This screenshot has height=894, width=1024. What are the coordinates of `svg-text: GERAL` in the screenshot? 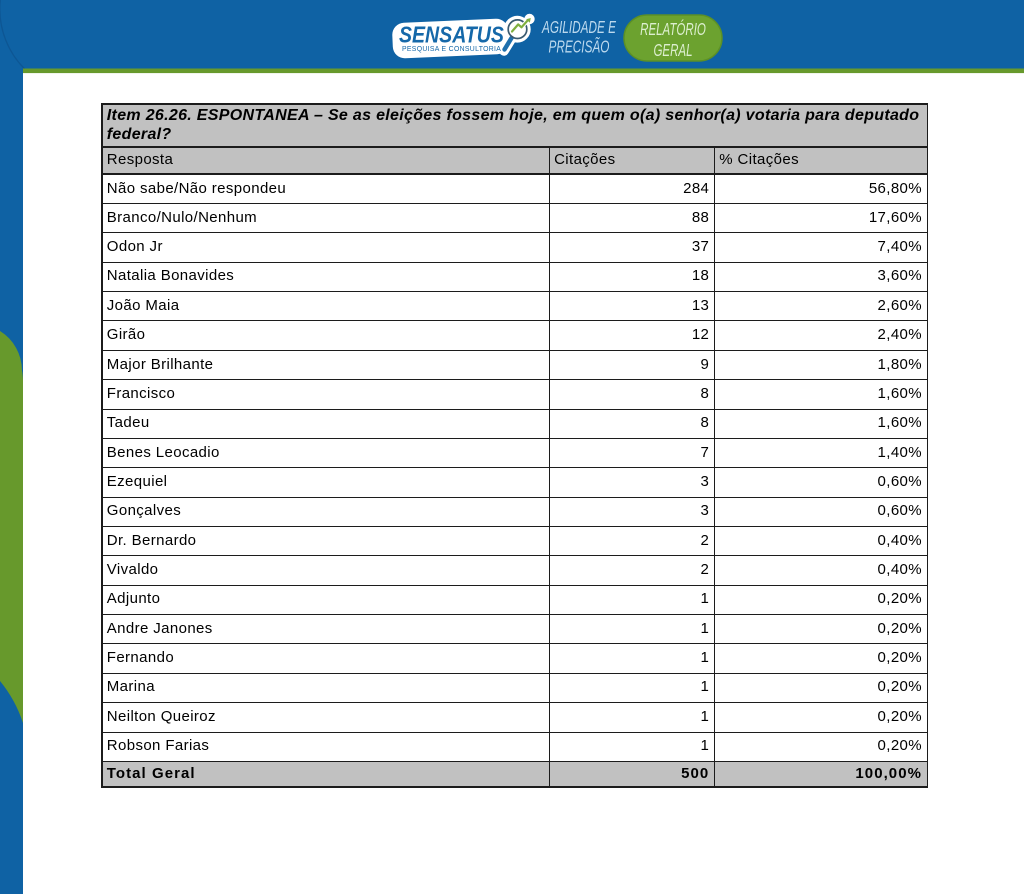 It's located at (672, 50).